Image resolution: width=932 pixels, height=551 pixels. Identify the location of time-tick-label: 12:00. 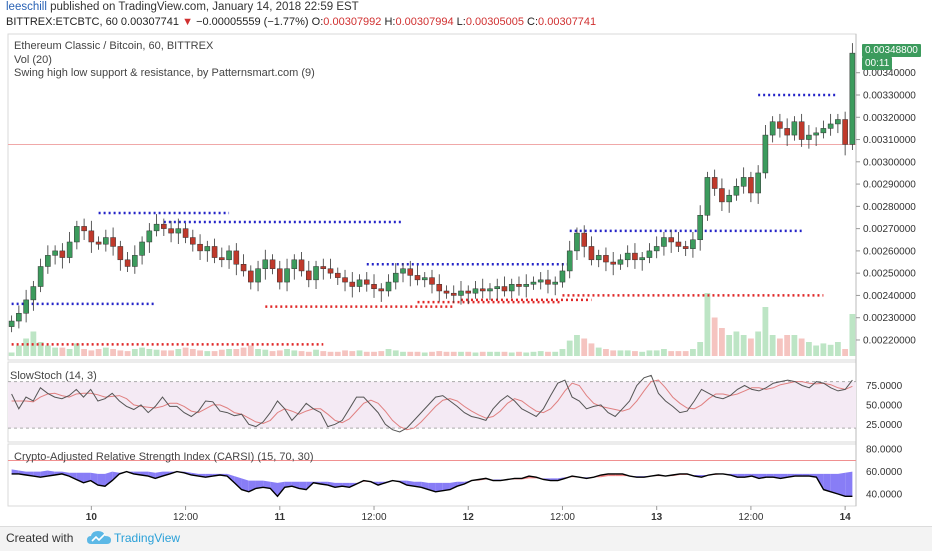
(374, 517).